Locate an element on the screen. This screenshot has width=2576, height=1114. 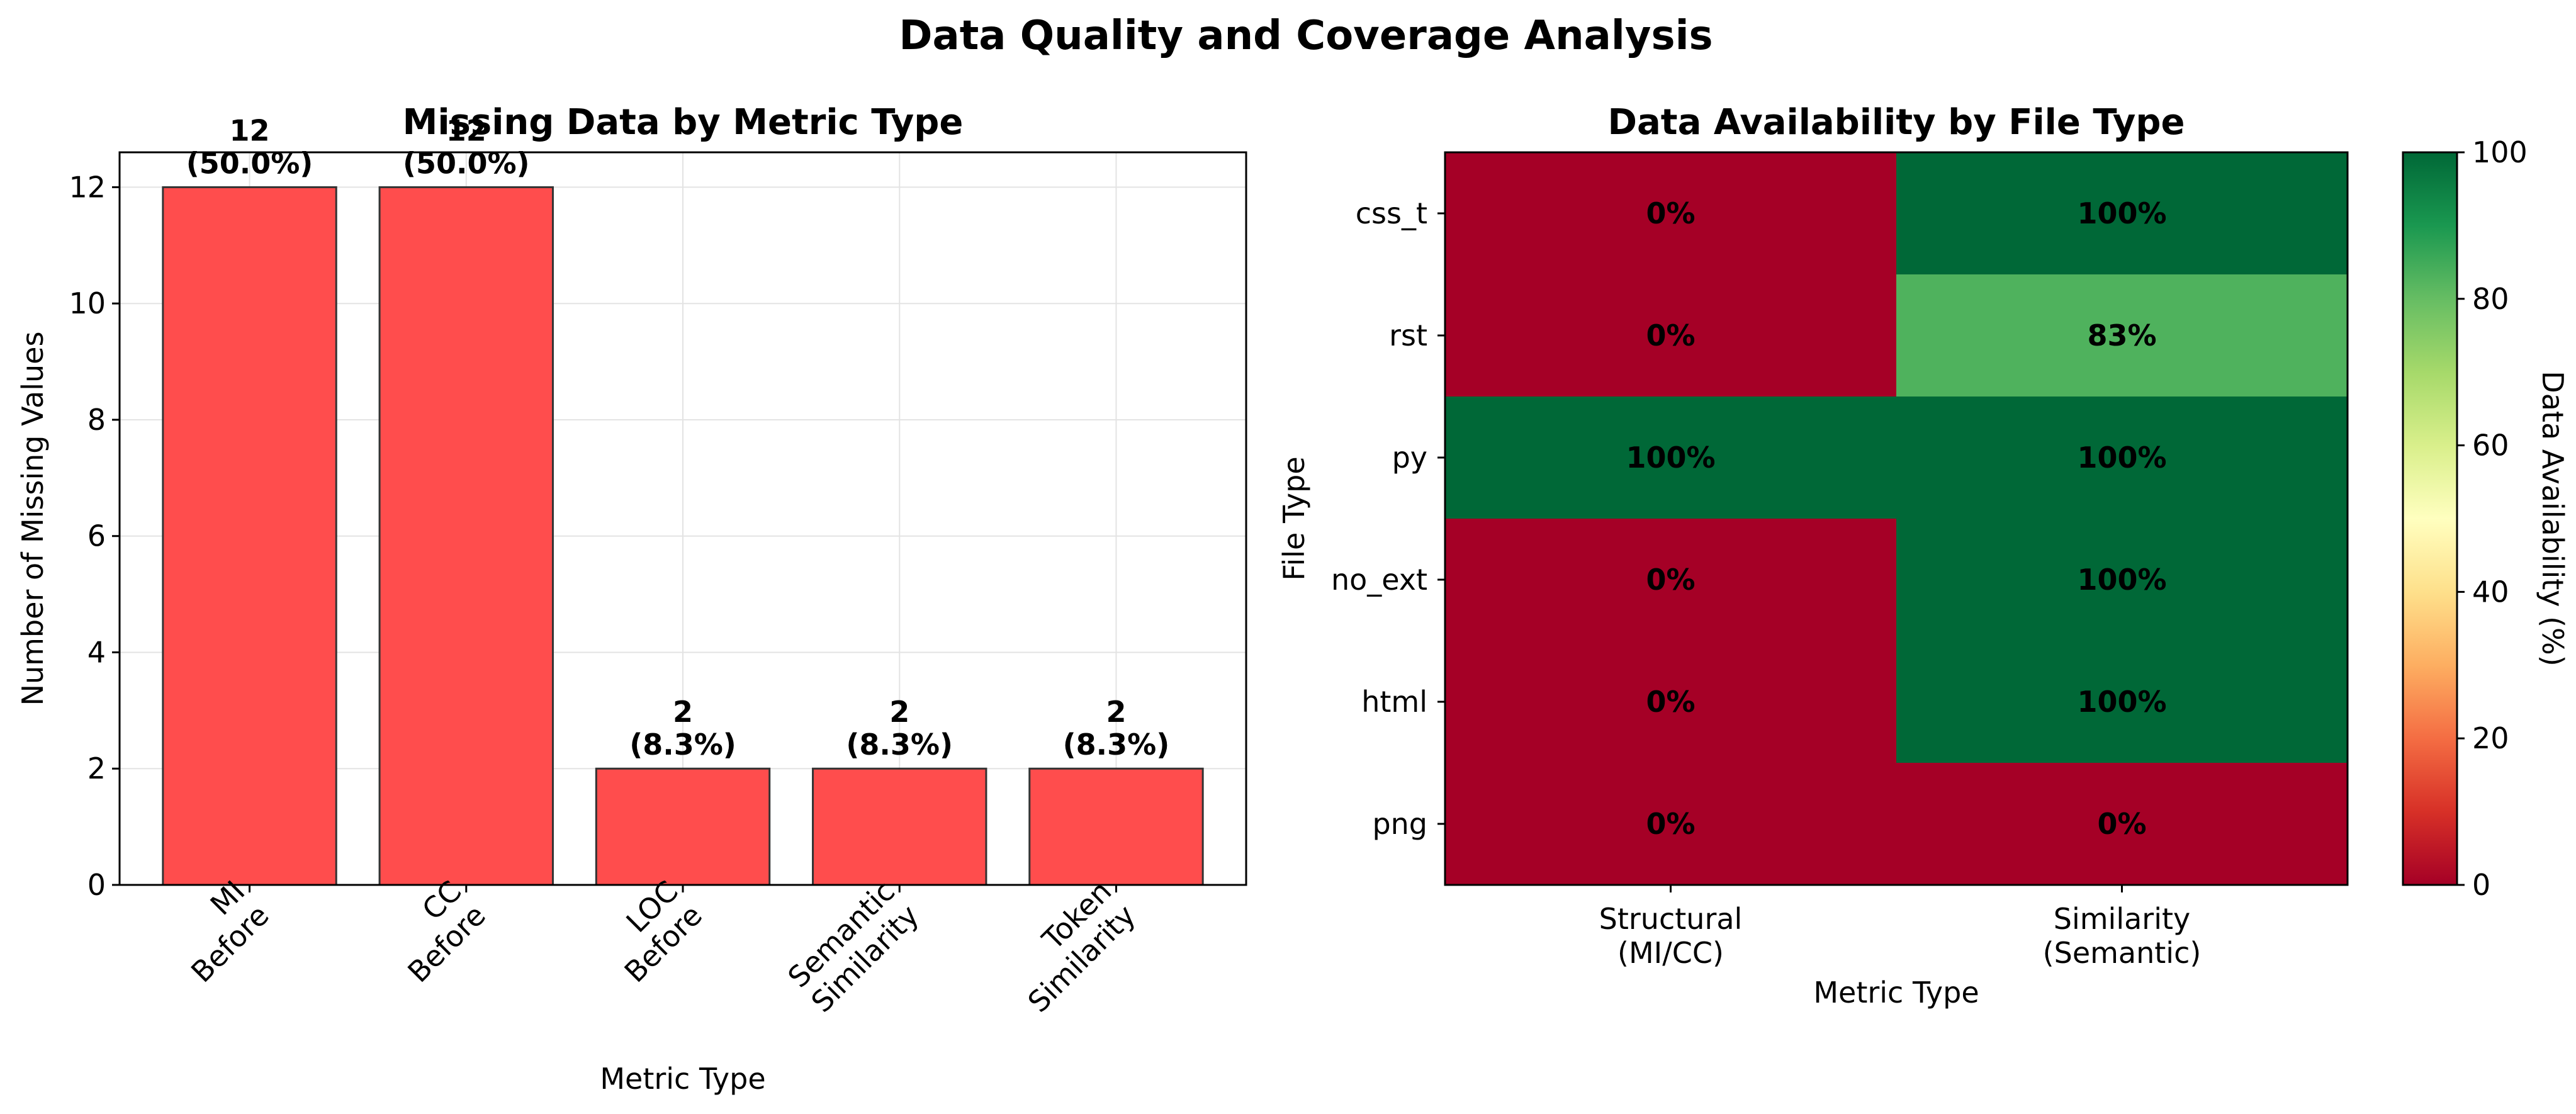
bar-chart-title: Missing Data by Metric Type is located at coordinates (683, 122).